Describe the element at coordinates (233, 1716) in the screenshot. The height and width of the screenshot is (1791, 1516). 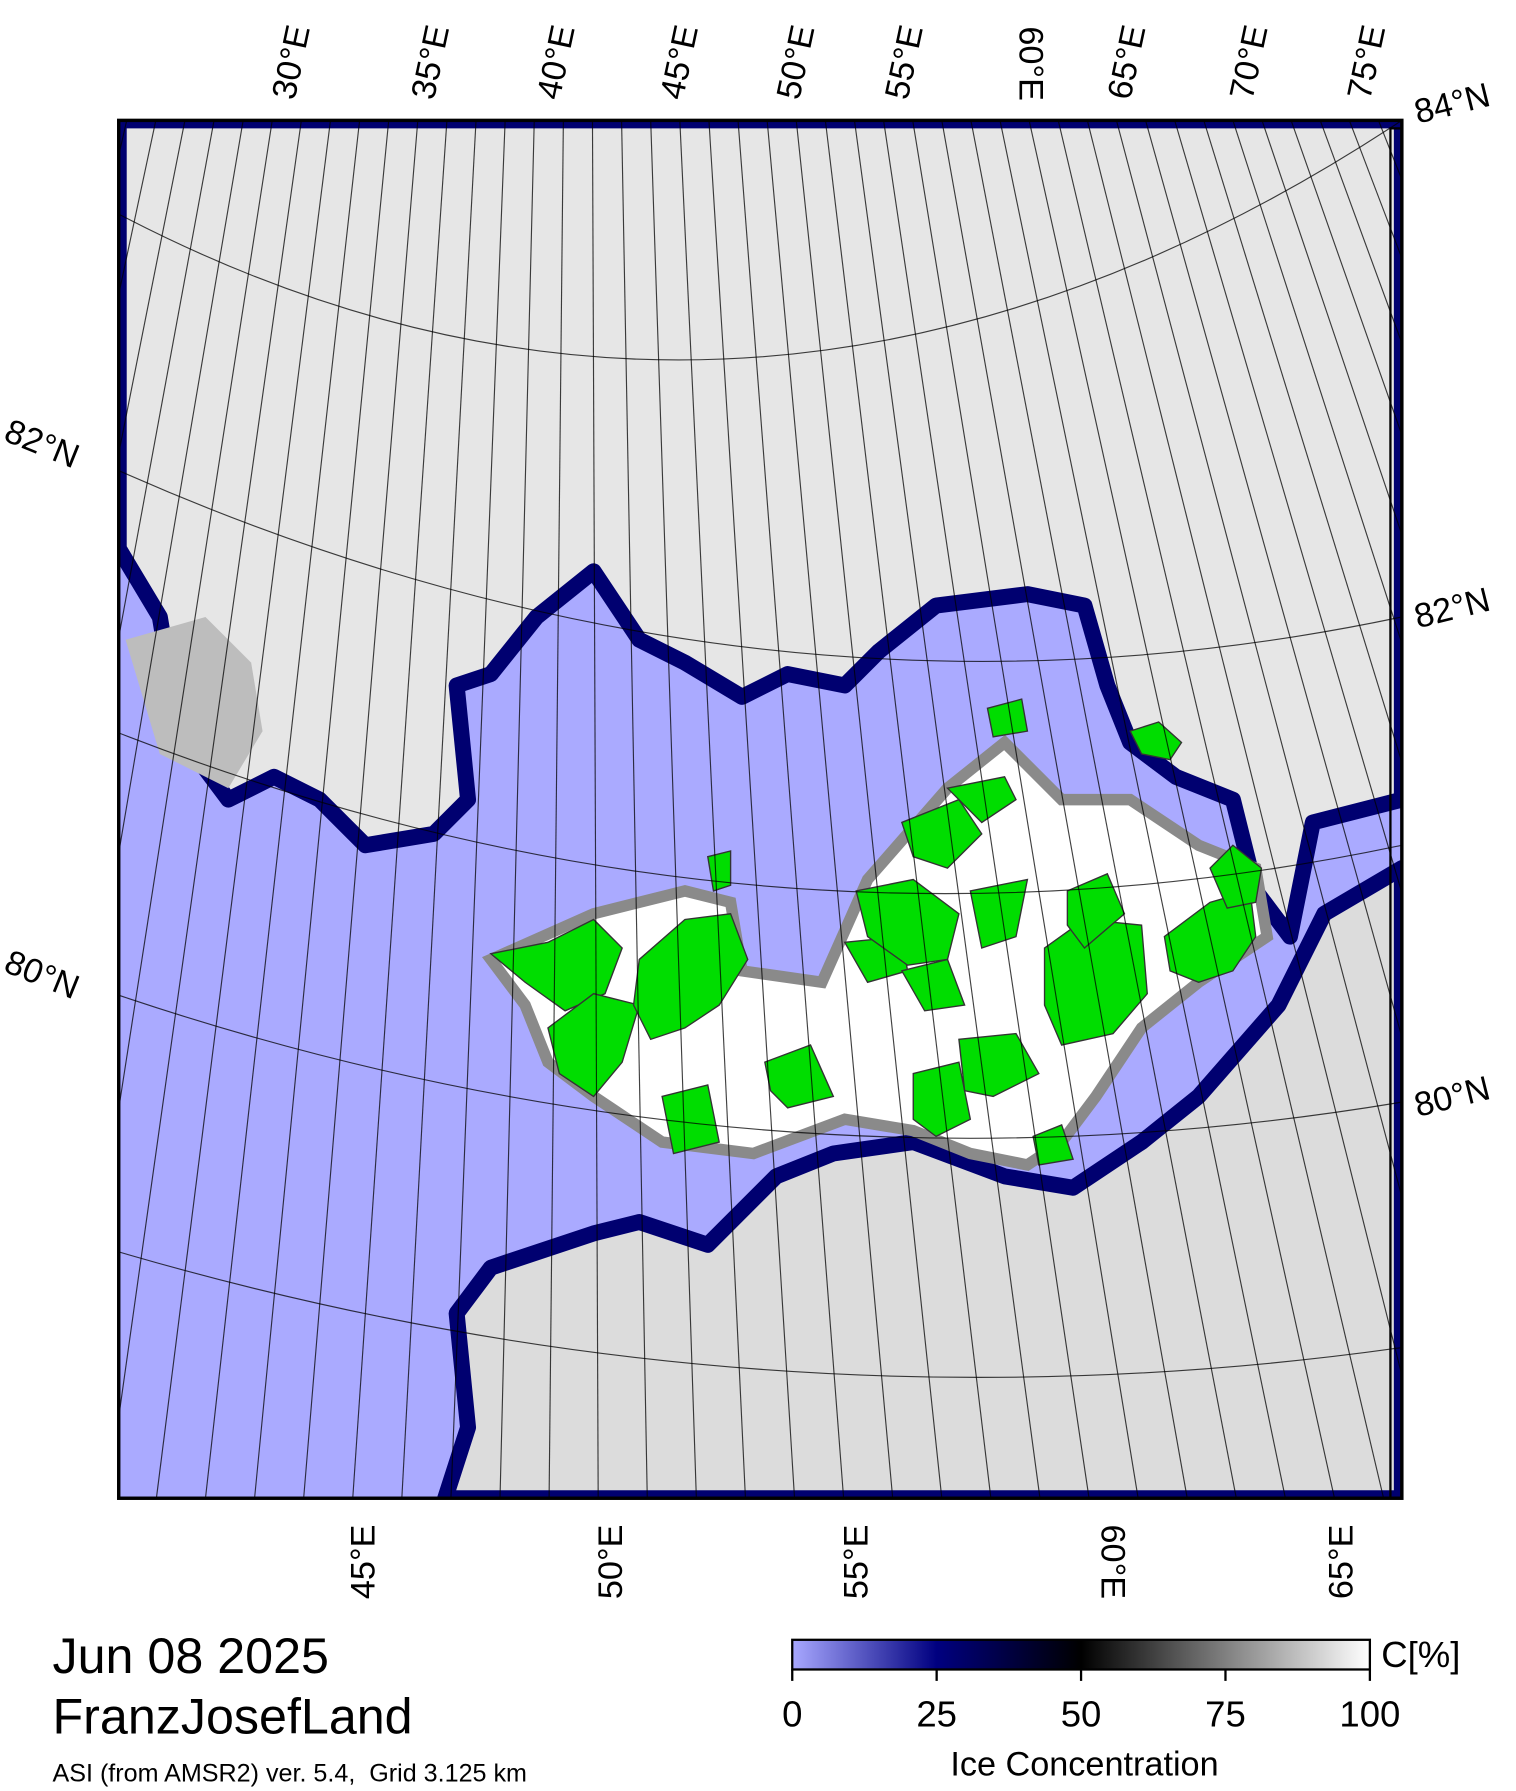
I see `region-name: FranzJosefLand` at that location.